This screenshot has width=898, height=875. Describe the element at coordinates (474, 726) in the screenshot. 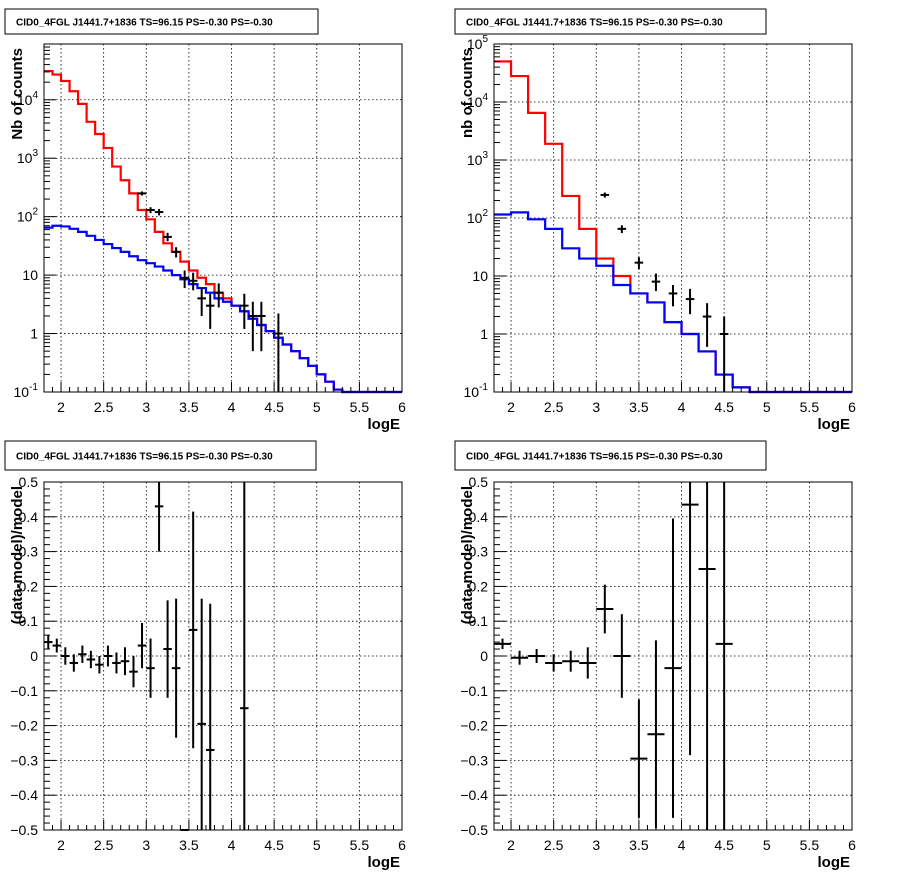

I see `y-tick-label: −0.2` at that location.